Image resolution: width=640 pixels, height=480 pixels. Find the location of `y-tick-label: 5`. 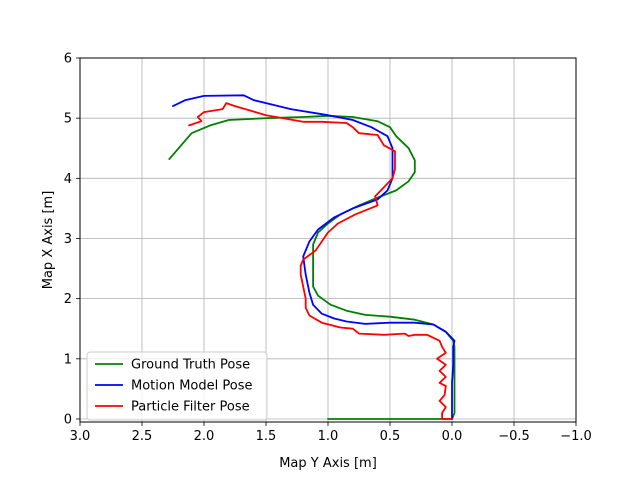

y-tick-label: 5 is located at coordinates (68, 119).